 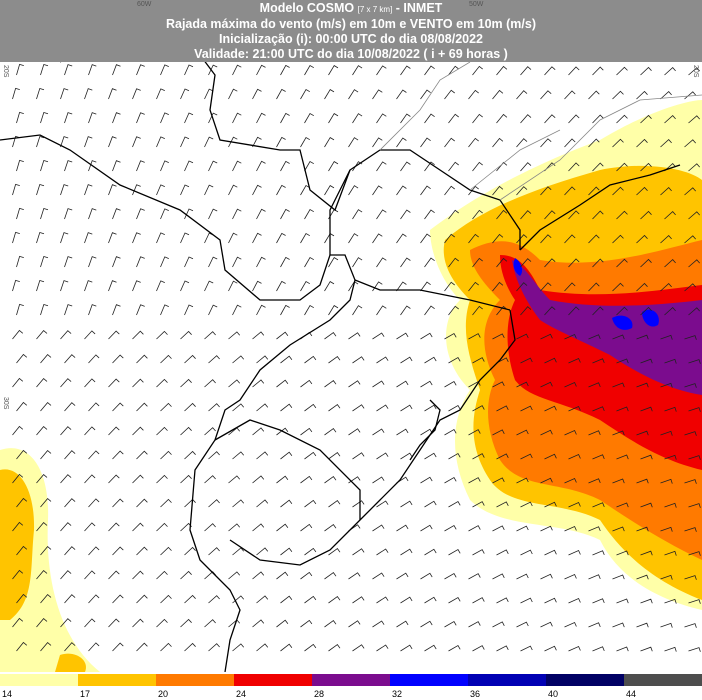 I want to click on header-line: Modelo COSMO [7 x 7 km] - INMET, so click(x=351, y=9).